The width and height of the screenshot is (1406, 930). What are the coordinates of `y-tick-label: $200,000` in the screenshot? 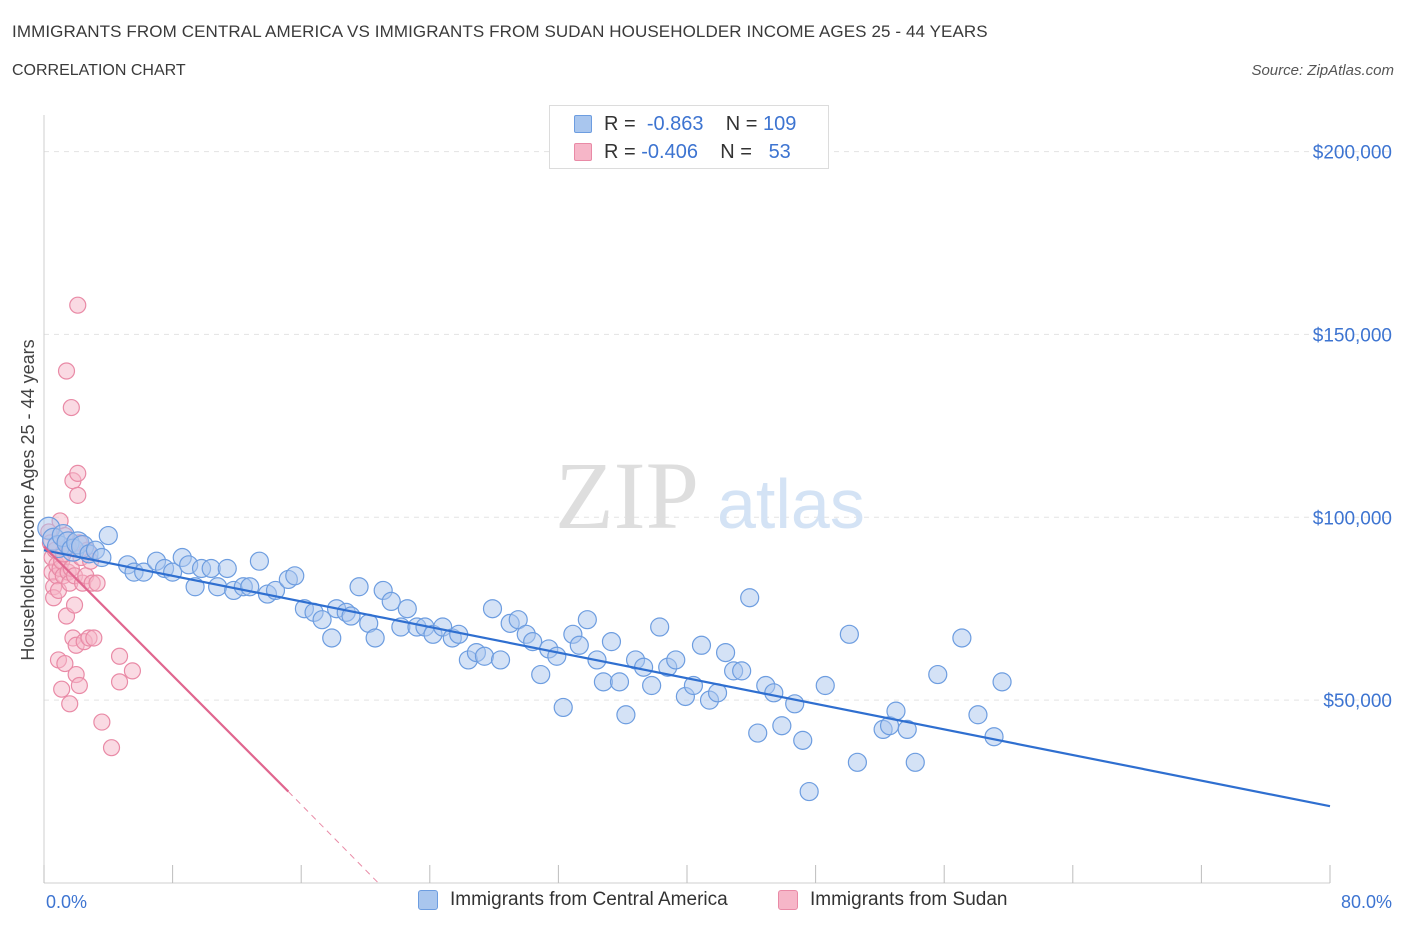 It's located at (1352, 153).